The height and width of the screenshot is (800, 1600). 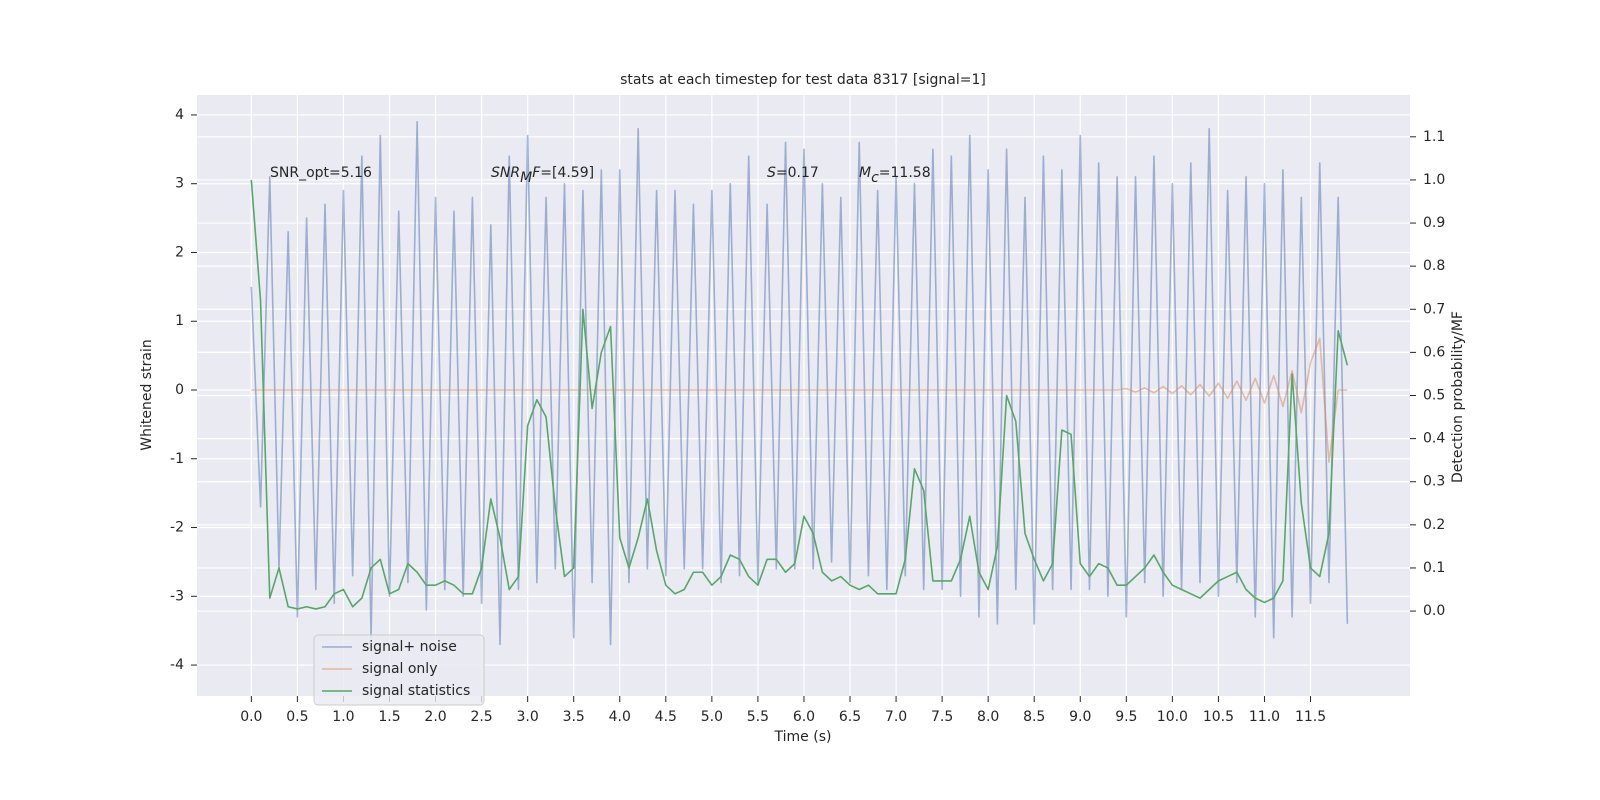 What do you see at coordinates (528, 717) in the screenshot?
I see `x-tick-label: 3.0` at bounding box center [528, 717].